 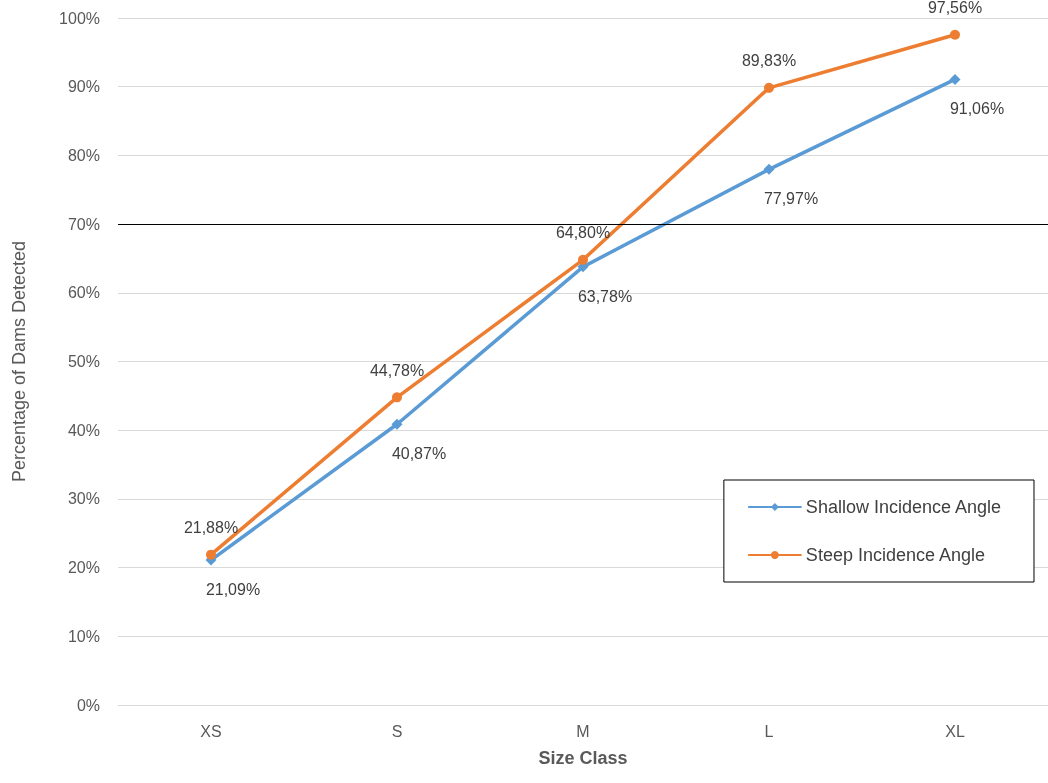 What do you see at coordinates (791, 199) in the screenshot?
I see `data-label: 77,97%` at bounding box center [791, 199].